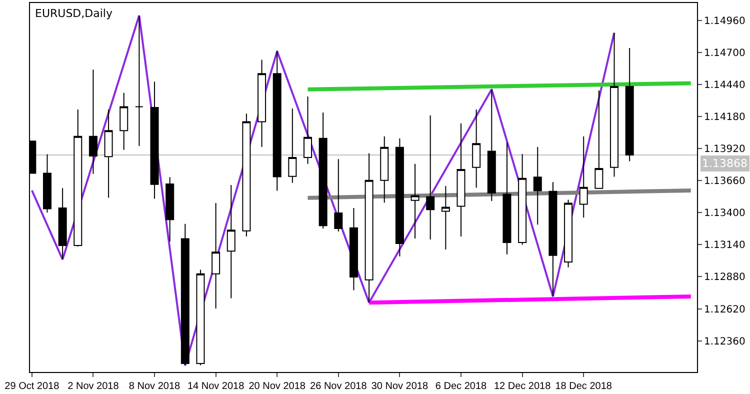  I want to click on y-tick-label: 1.14960, so click(725, 21).